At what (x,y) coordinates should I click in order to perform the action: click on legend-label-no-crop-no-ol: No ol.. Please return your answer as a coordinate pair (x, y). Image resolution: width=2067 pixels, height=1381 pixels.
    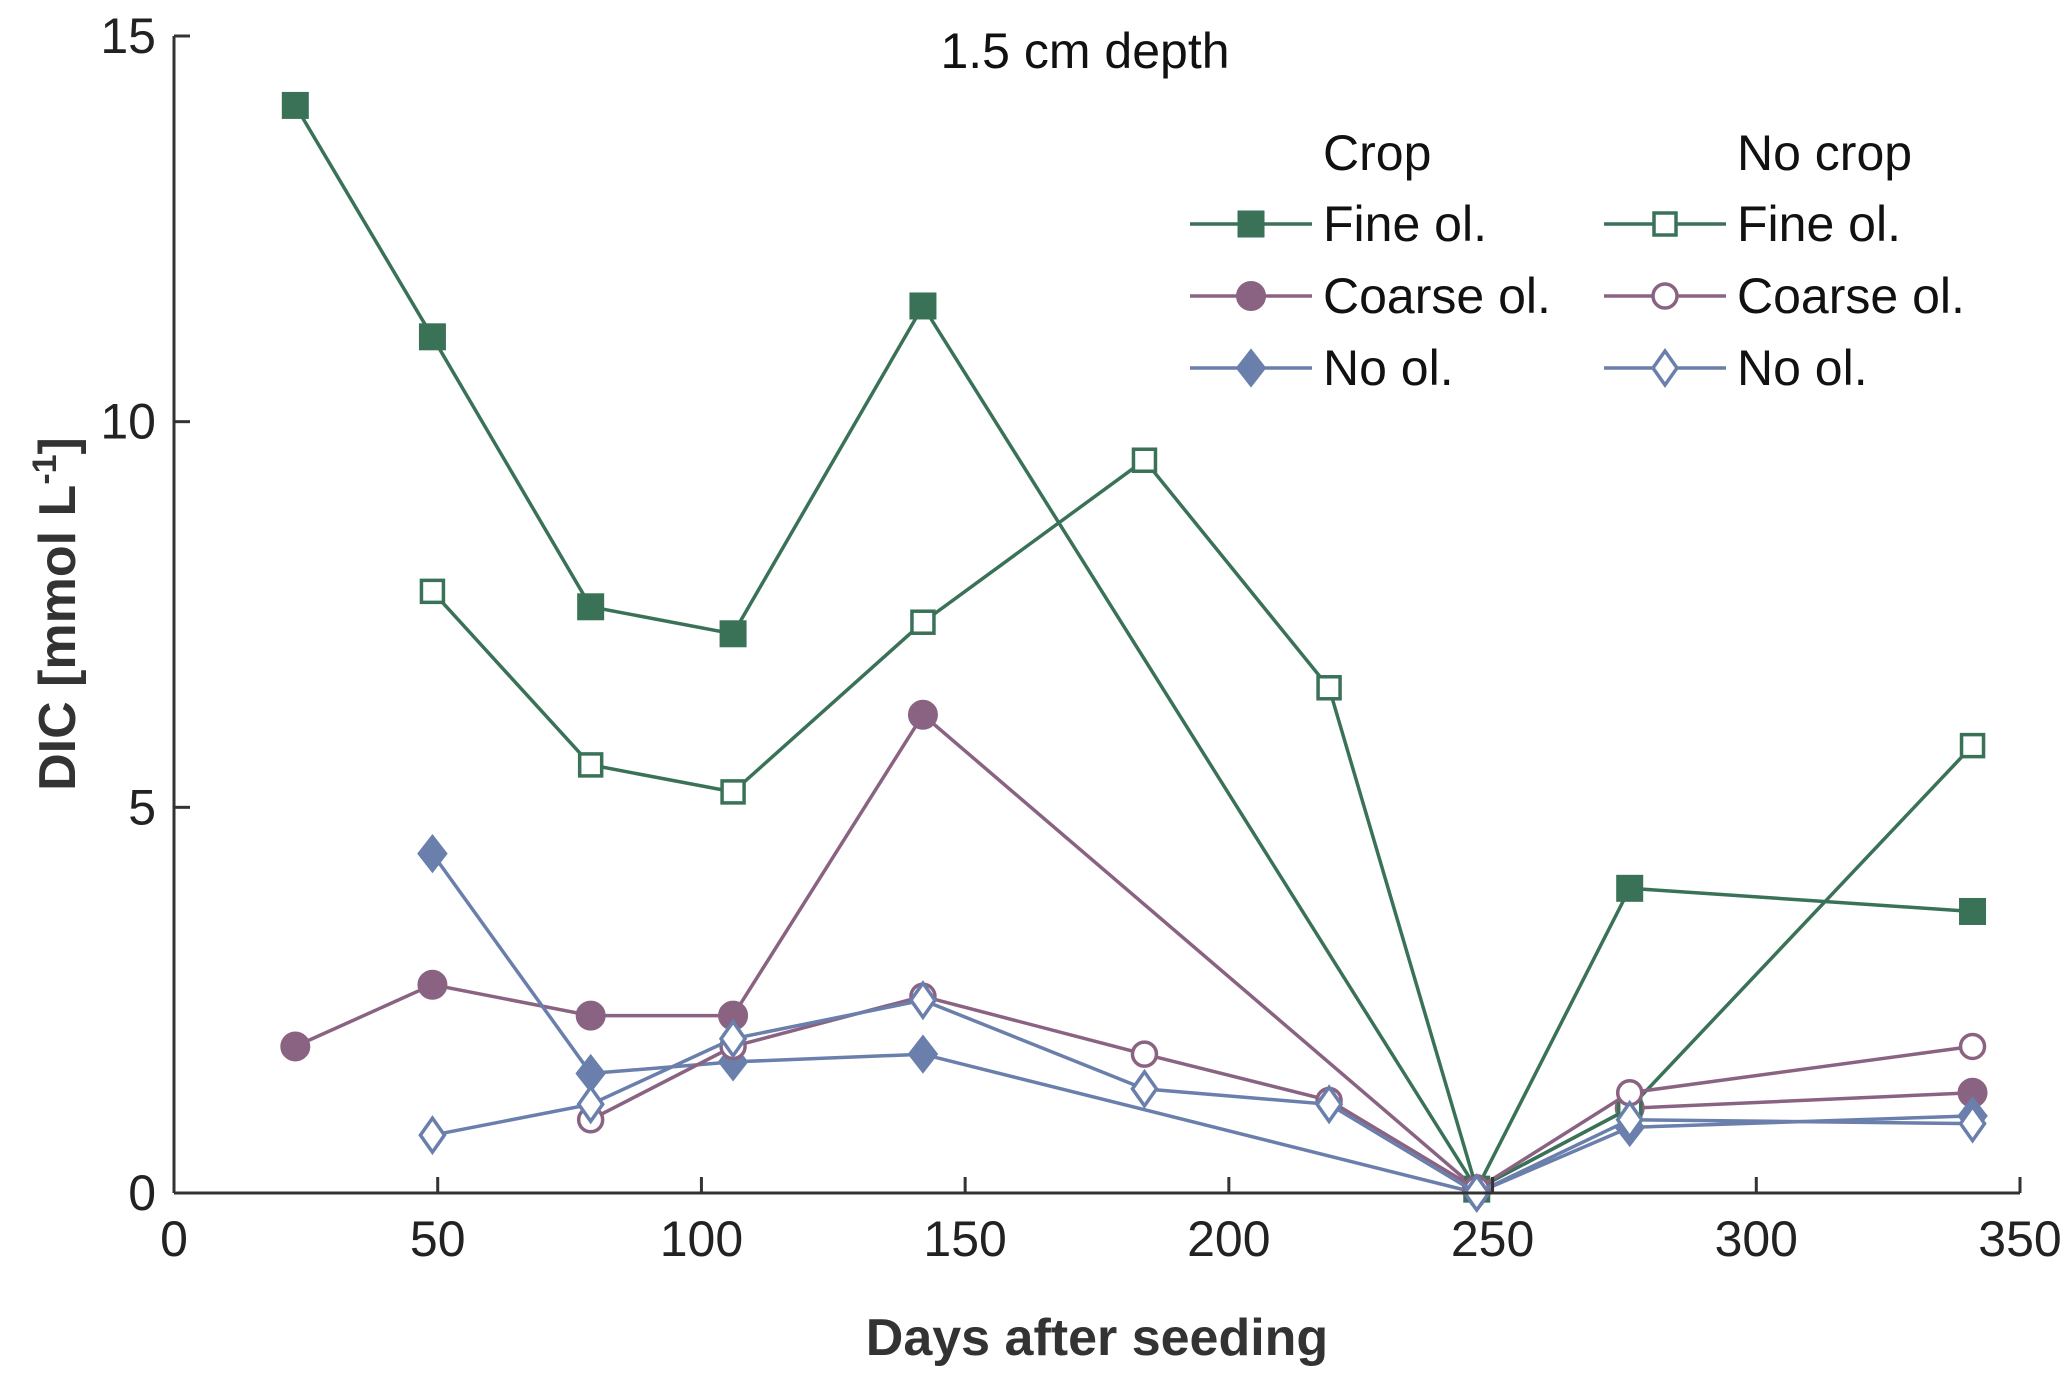
    Looking at the image, I should click on (1802, 368).